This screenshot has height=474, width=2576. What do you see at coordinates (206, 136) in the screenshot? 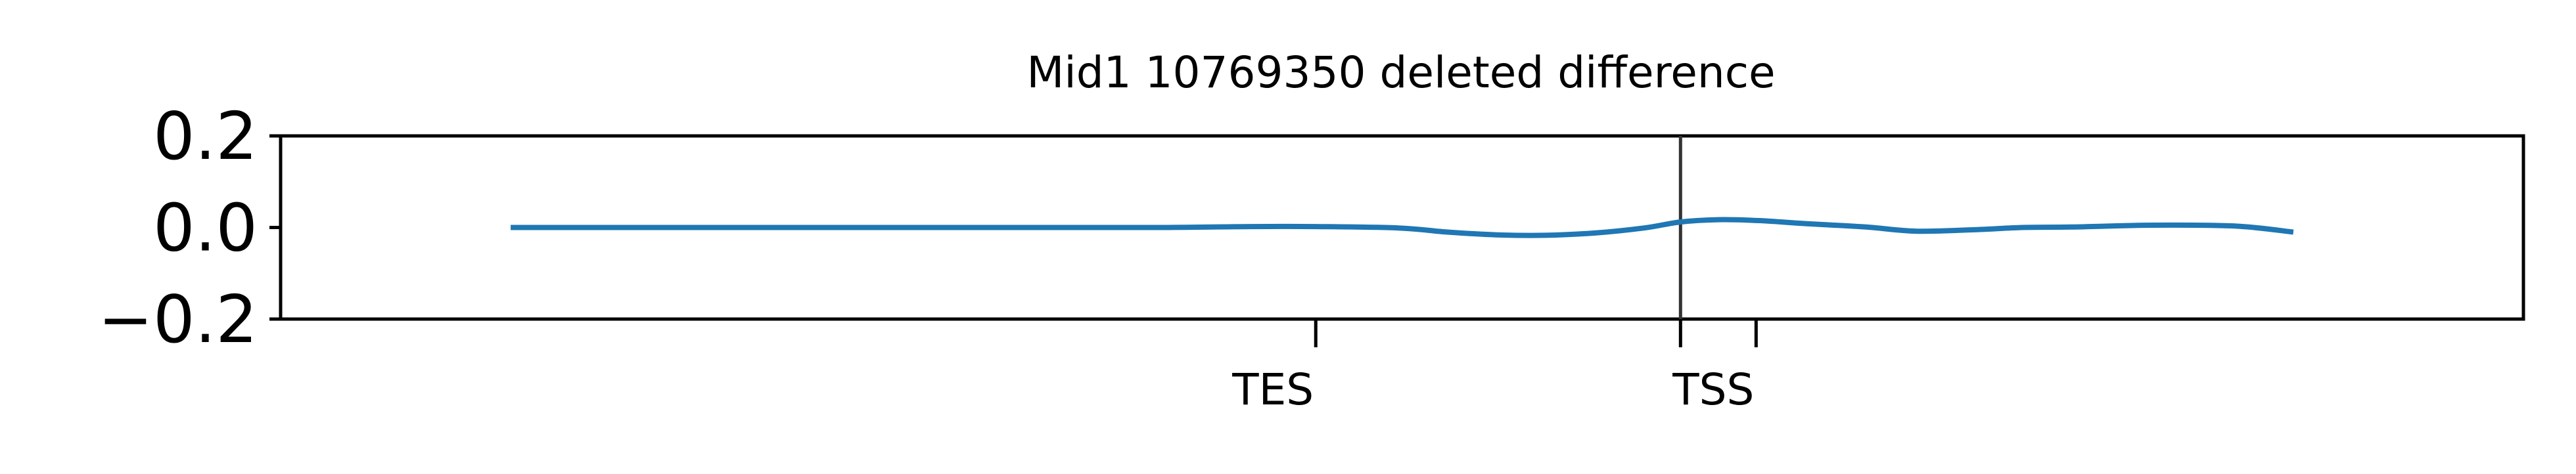
I see `y-tick-label: 0.2` at bounding box center [206, 136].